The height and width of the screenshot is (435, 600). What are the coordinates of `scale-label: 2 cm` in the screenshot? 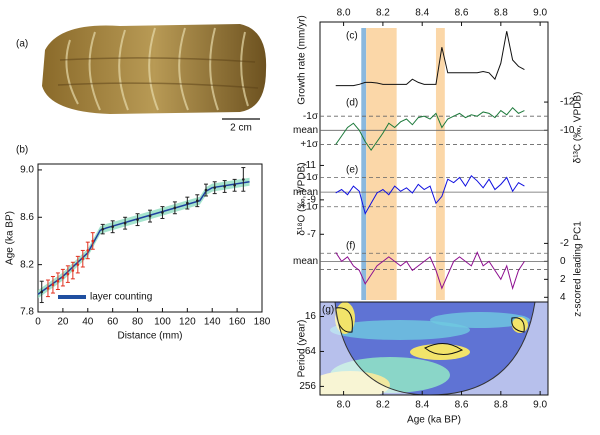 It's located at (241, 128).